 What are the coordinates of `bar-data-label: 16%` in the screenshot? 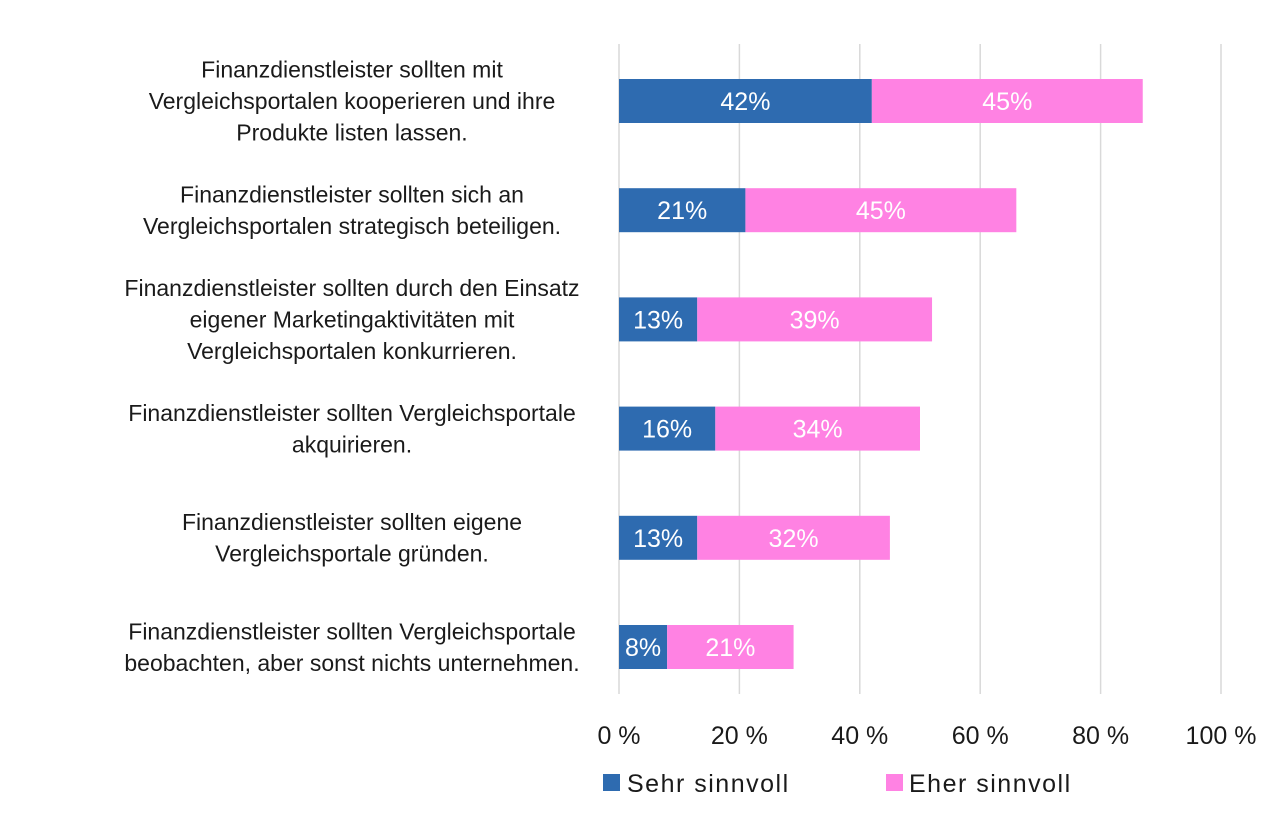 It's located at (667, 430).